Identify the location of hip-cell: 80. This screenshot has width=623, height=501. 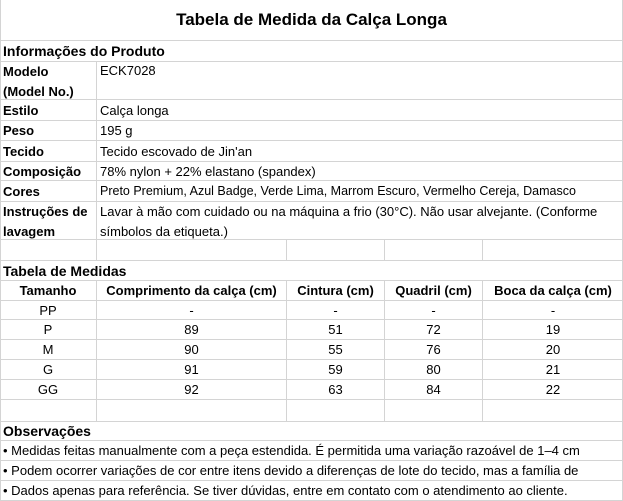
(434, 369).